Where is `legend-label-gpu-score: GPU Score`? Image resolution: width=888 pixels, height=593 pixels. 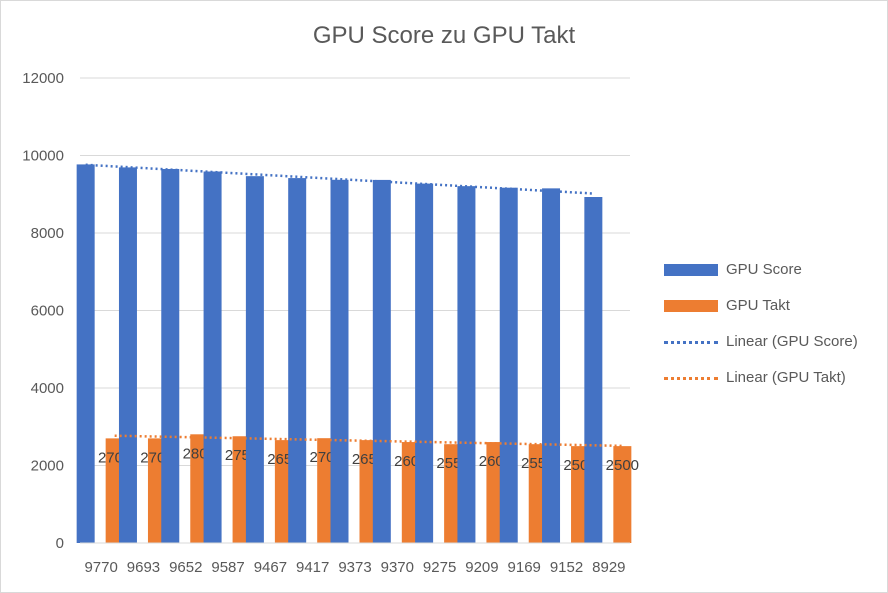
legend-label-gpu-score: GPU Score is located at coordinates (764, 270).